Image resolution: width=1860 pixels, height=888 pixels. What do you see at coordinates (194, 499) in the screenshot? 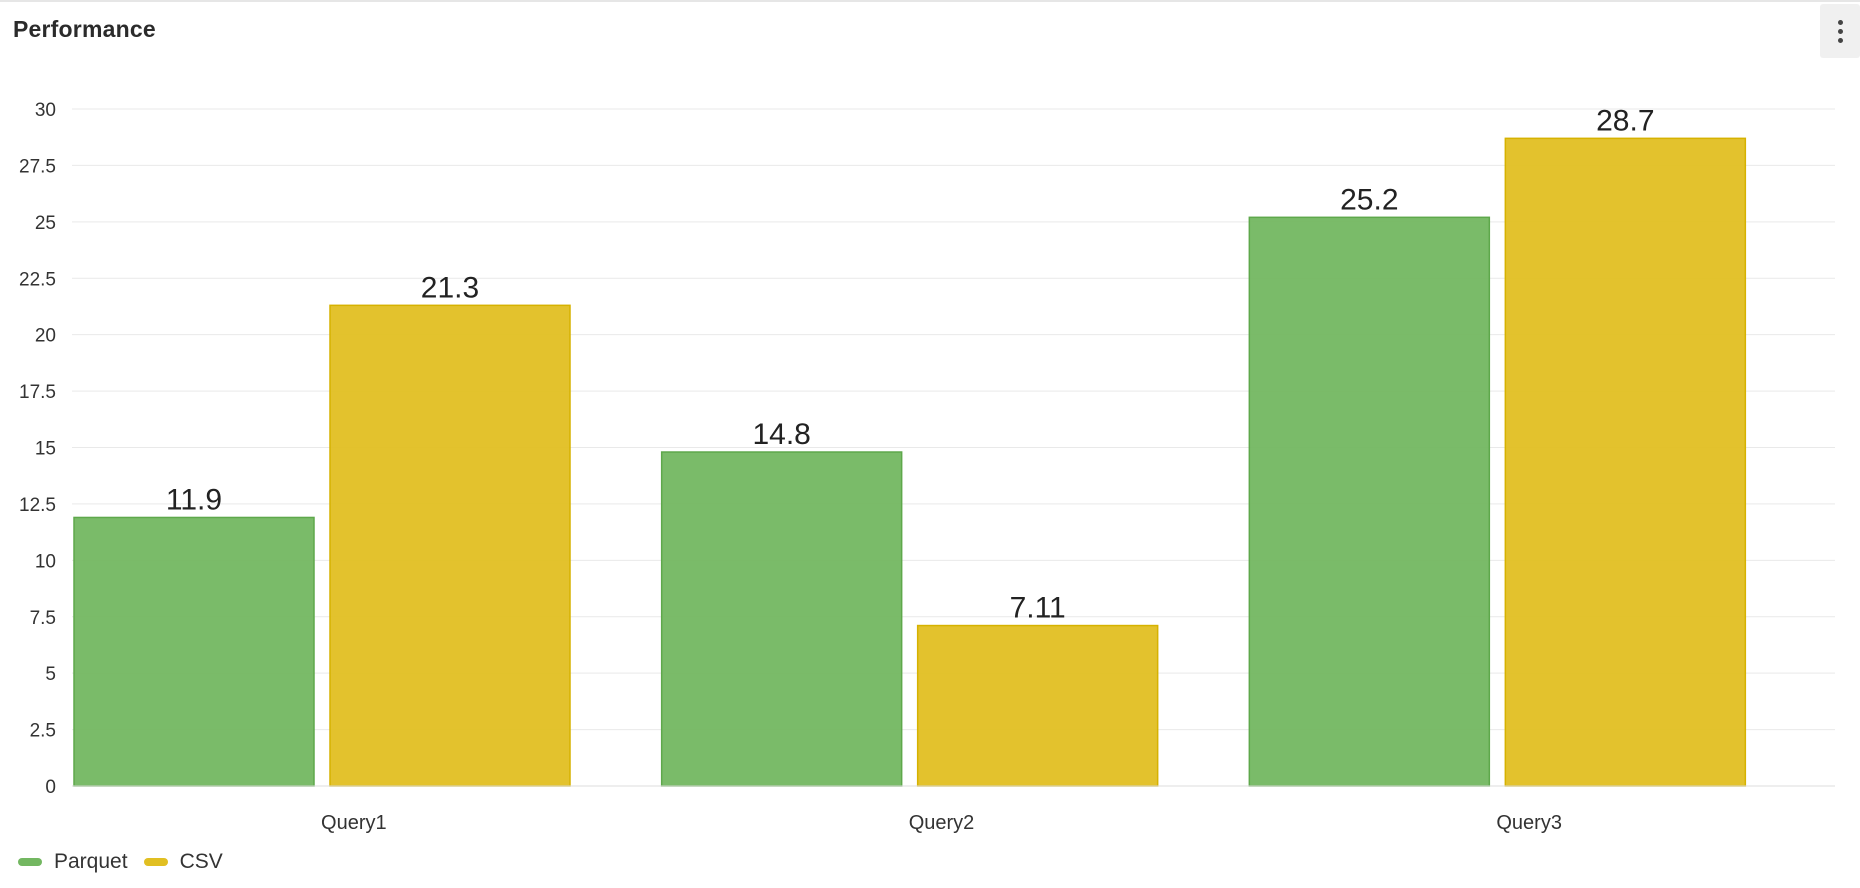
I see `data-label-parquet-query1: 11.9` at bounding box center [194, 499].